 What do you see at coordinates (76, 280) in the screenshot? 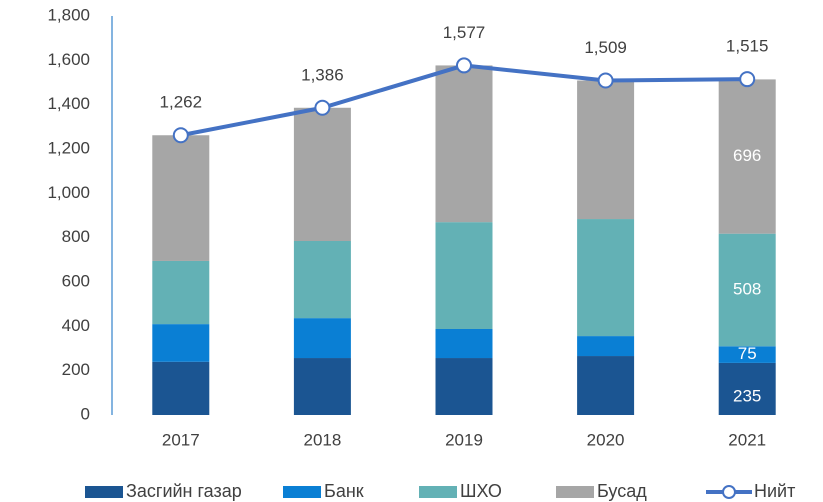
I see `y-tick-label: 600` at bounding box center [76, 280].